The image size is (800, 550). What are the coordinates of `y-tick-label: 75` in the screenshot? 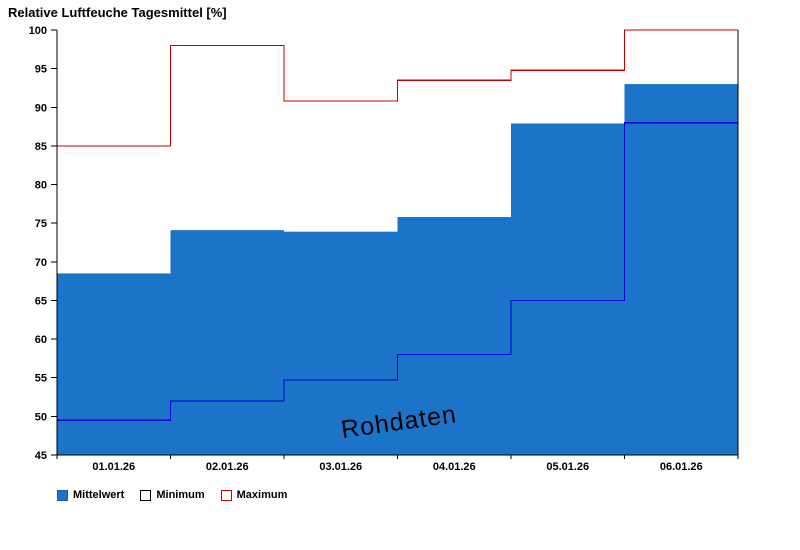 It's located at (41, 224).